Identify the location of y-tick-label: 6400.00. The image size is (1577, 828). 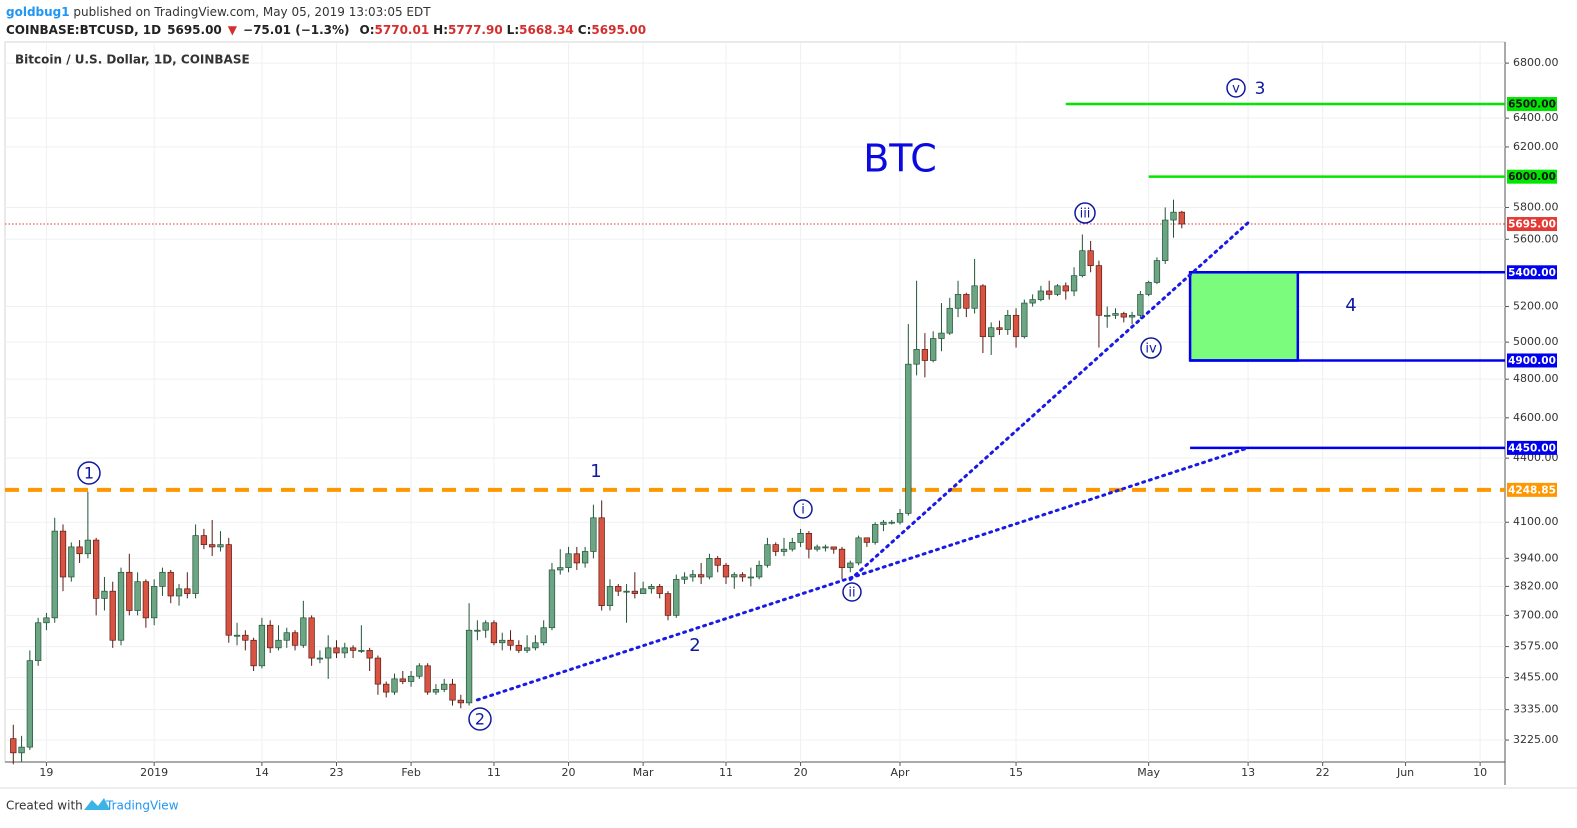
(1536, 117).